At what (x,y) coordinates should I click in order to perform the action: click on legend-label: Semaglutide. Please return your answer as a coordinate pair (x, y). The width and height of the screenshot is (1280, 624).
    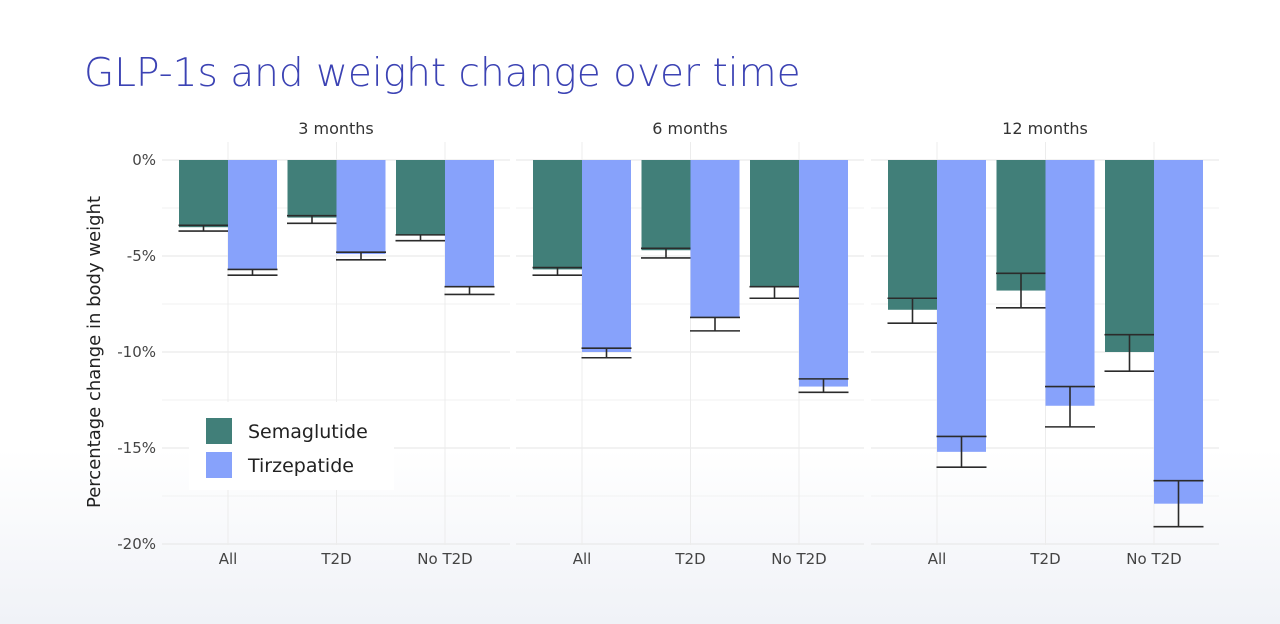
    Looking at the image, I should click on (308, 432).